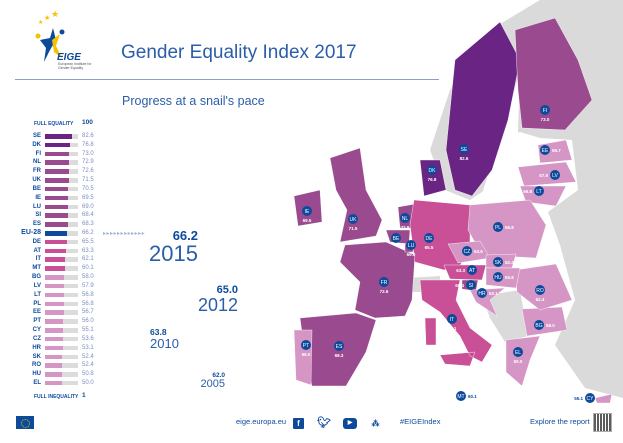 The image size is (623, 443). I want to click on full-inequality-label: FULL INEQUALITY, so click(56, 397).